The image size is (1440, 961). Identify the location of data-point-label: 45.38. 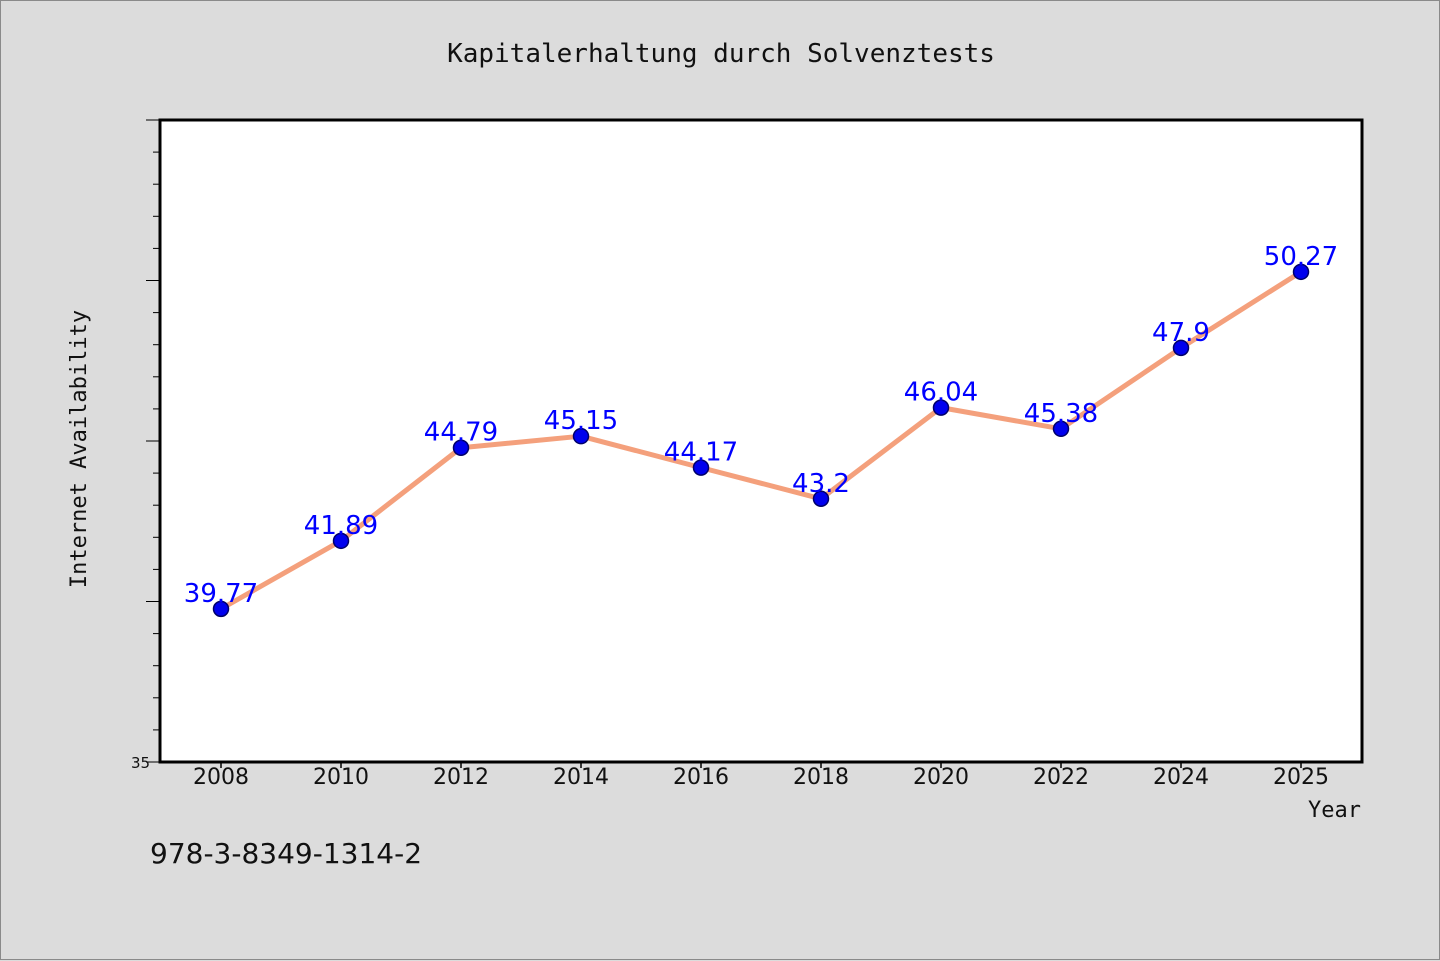
(1061, 414).